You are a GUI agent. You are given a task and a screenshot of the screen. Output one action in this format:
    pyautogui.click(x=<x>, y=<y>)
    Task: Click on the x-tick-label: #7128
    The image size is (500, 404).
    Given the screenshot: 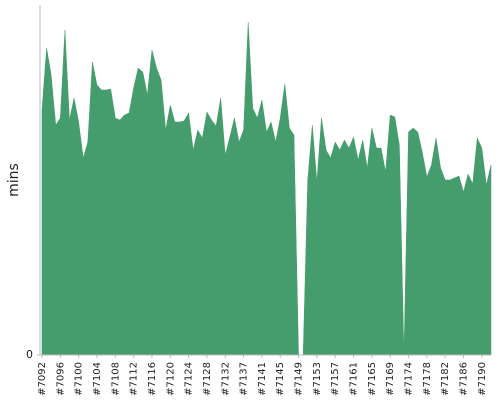 What is the action you would take?
    pyautogui.click(x=207, y=379)
    